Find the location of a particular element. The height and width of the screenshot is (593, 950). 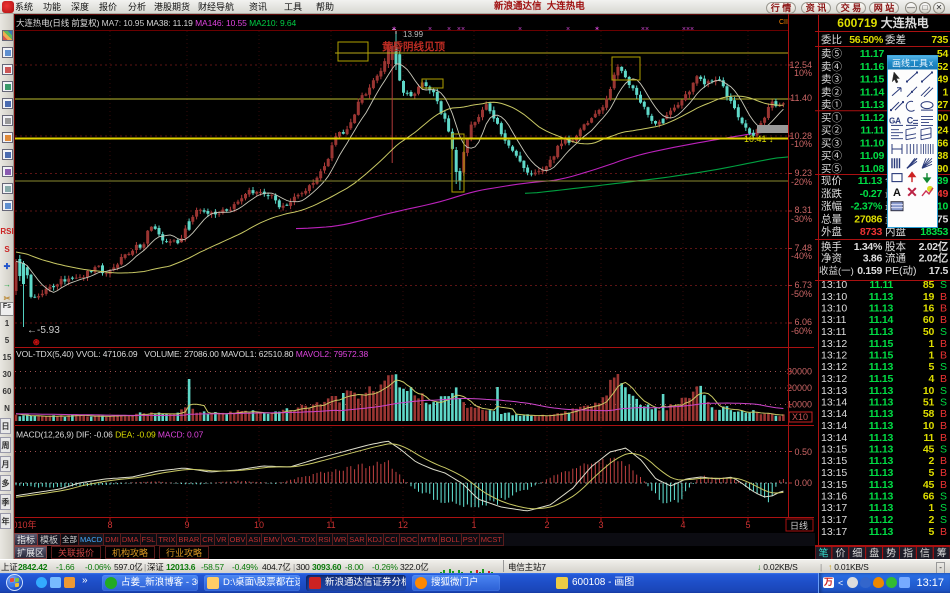

svg-text: 49 is located at coordinates (943, 80).